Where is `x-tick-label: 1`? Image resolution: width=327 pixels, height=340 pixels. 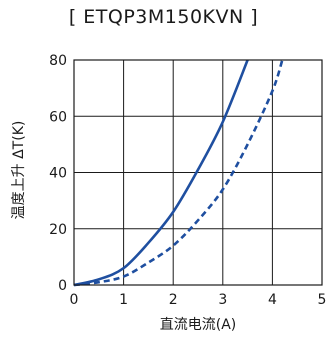
x-tick-label: 1 is located at coordinates (123, 300).